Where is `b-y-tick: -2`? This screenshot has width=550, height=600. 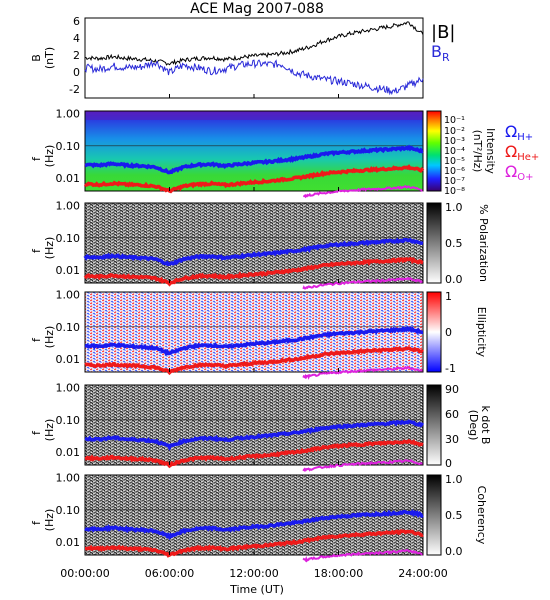
b-y-tick: -2 is located at coordinates (74, 89).